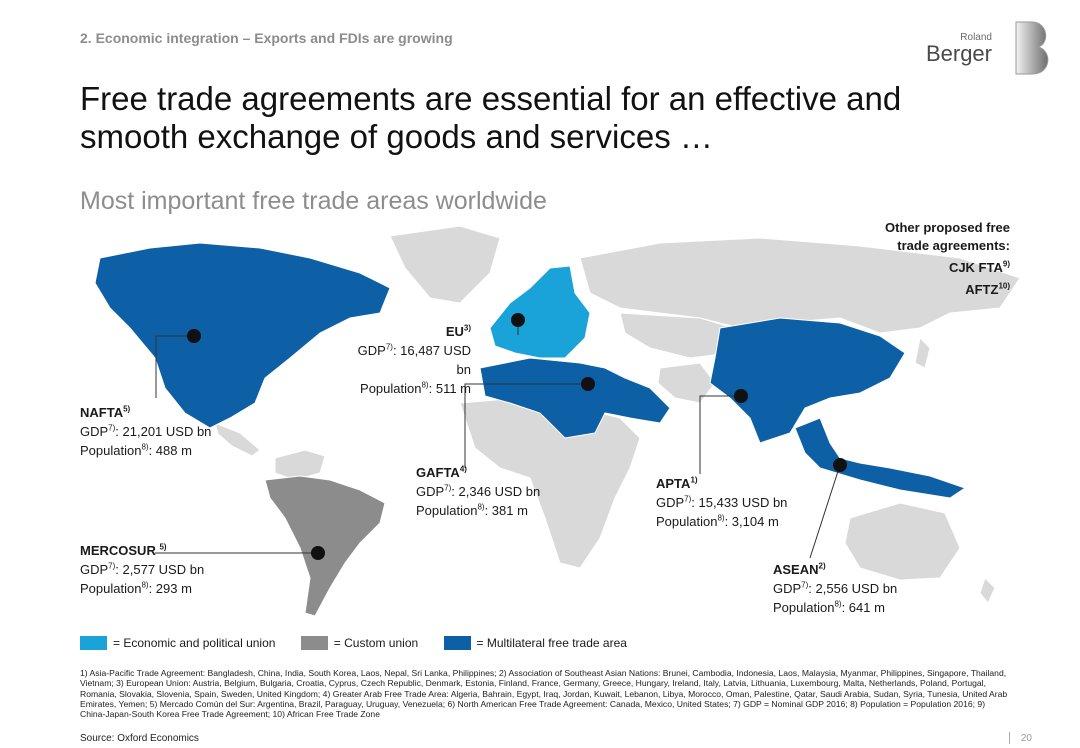  Describe the element at coordinates (958, 53) in the screenshot. I see `logo-big-text: Berger` at that location.